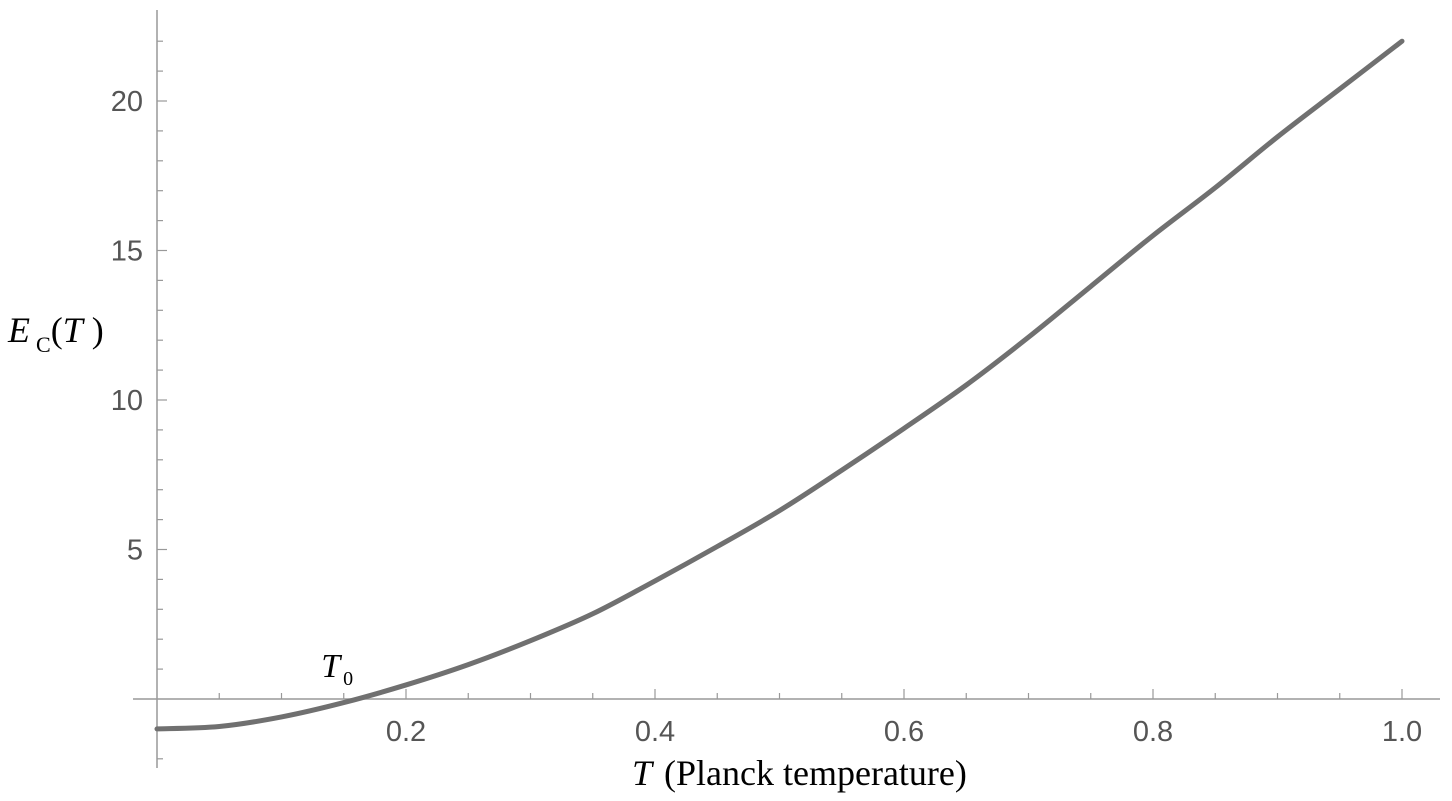  I want to click on y-tick-label: 15, so click(127, 252).